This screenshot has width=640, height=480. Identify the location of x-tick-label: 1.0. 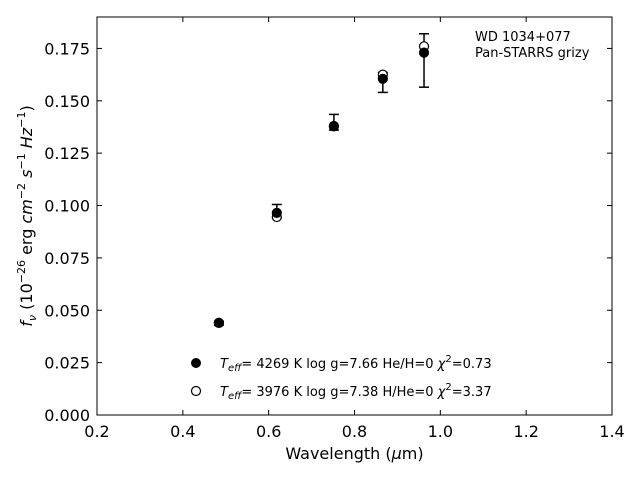
(440, 431).